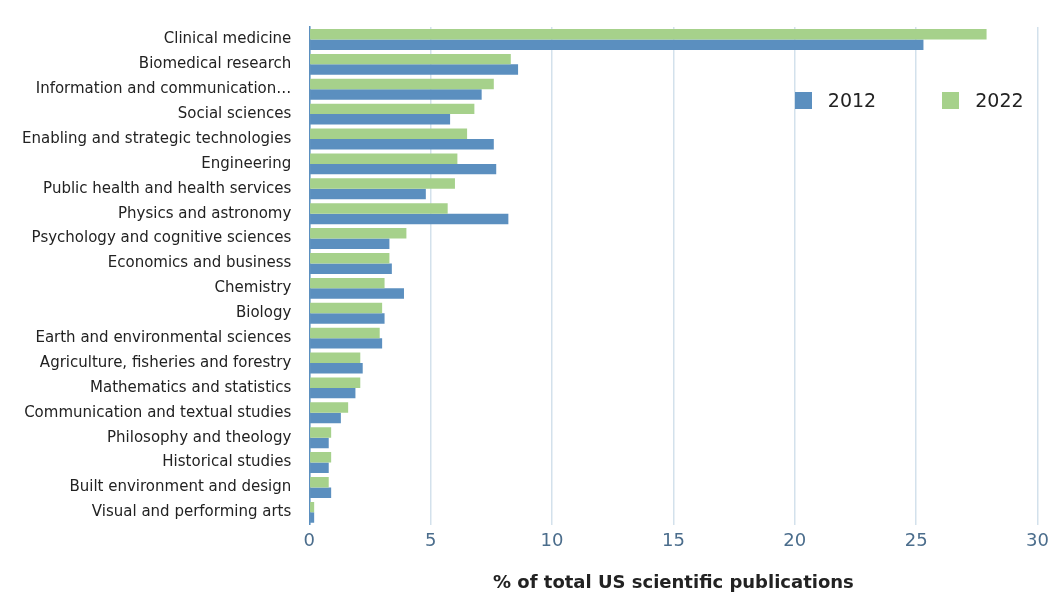 This screenshot has width=1055, height=598. I want to click on legend-label: 2012, so click(852, 100).